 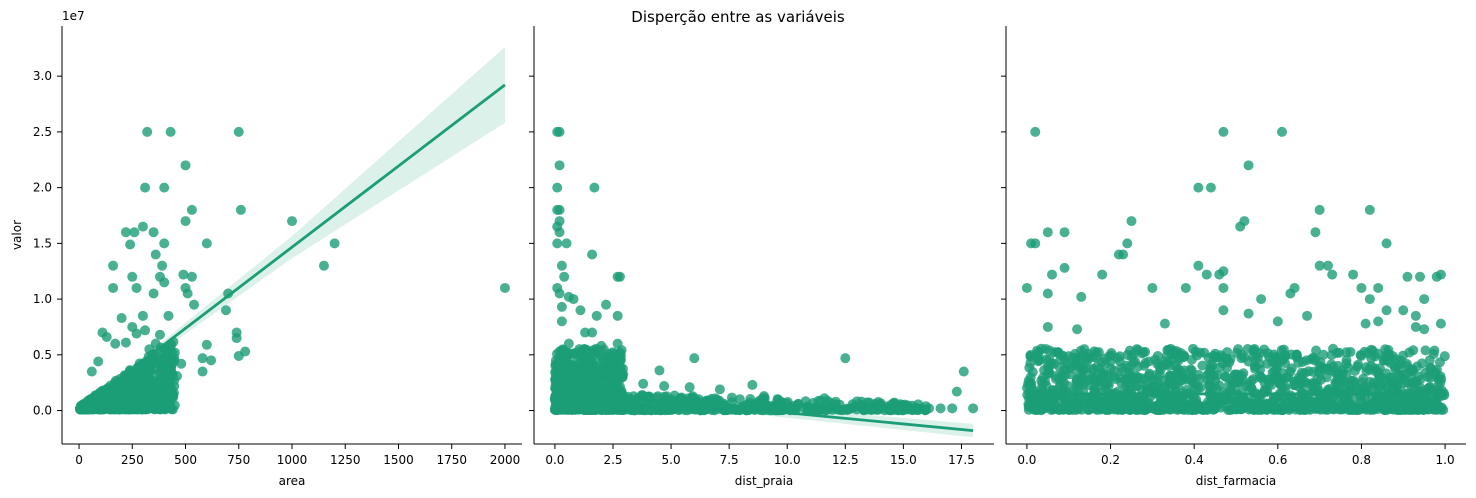 I want to click on y-tick-label: 2.5, so click(x=42, y=132).